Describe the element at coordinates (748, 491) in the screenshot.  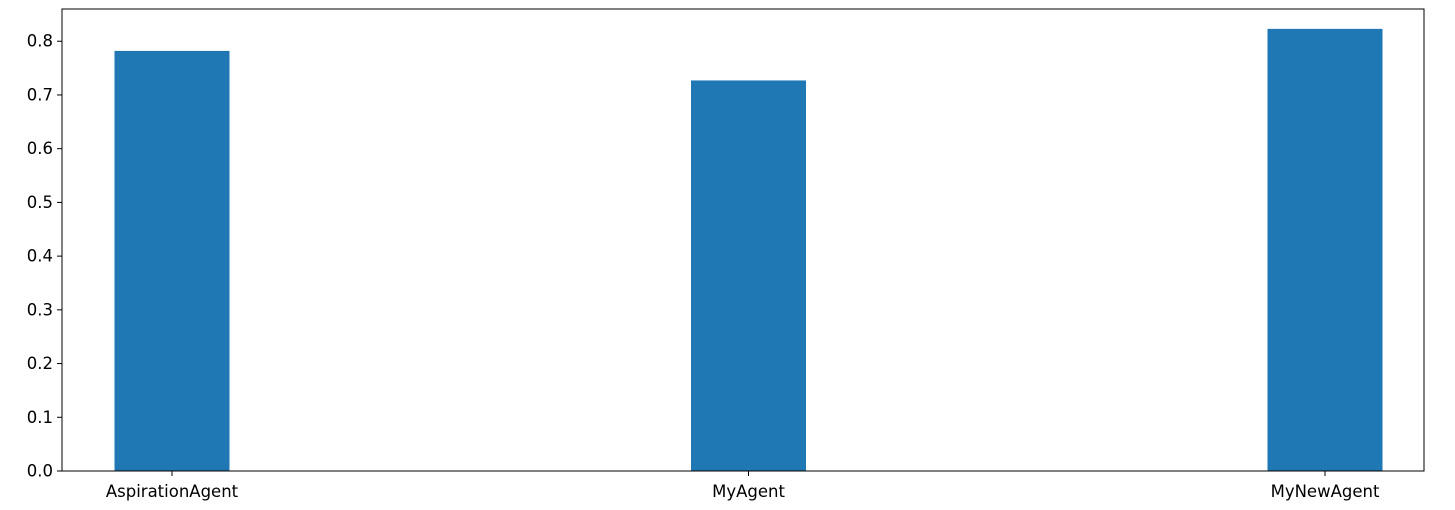
I see `x-tick-label: MyAgent` at that location.